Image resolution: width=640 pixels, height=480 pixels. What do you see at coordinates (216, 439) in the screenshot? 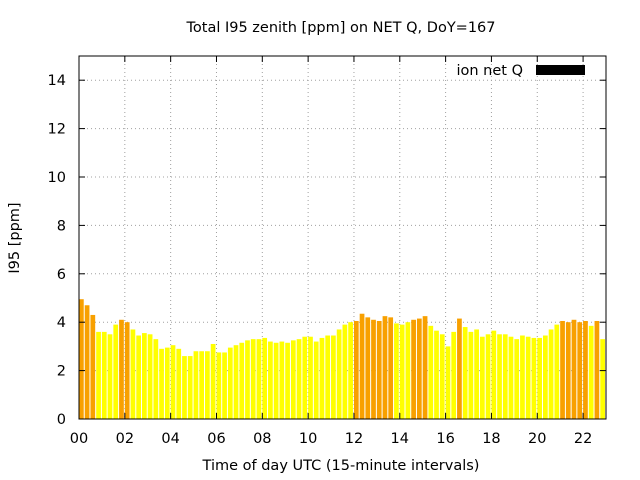
I see `x-tick-label: 06` at bounding box center [216, 439].